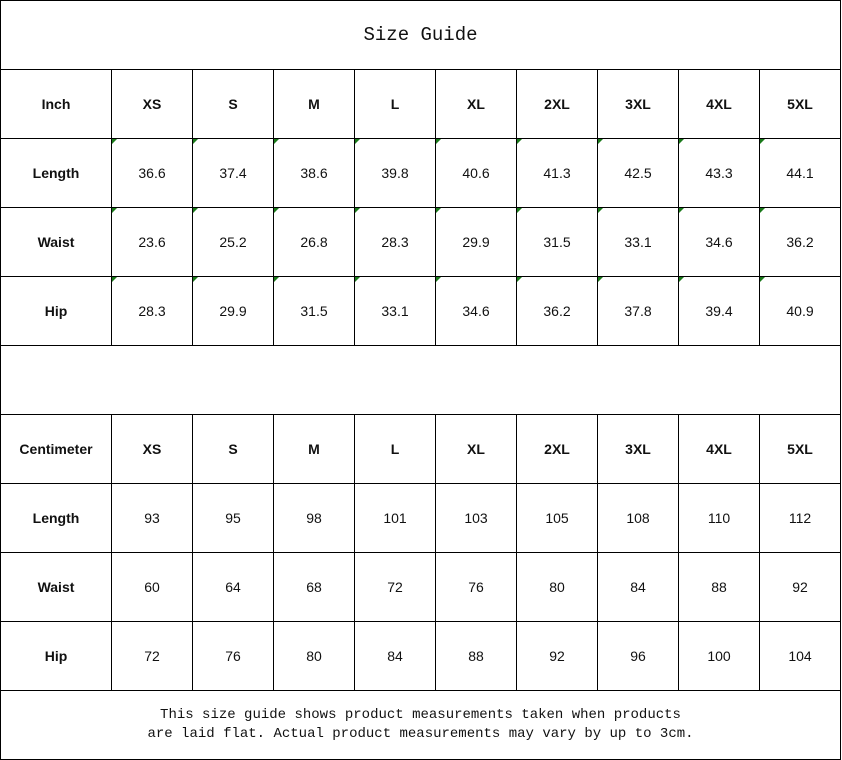 Image resolution: width=842 pixels, height=760 pixels. Describe the element at coordinates (314, 518) in the screenshot. I see `measurement-value: 98` at that location.